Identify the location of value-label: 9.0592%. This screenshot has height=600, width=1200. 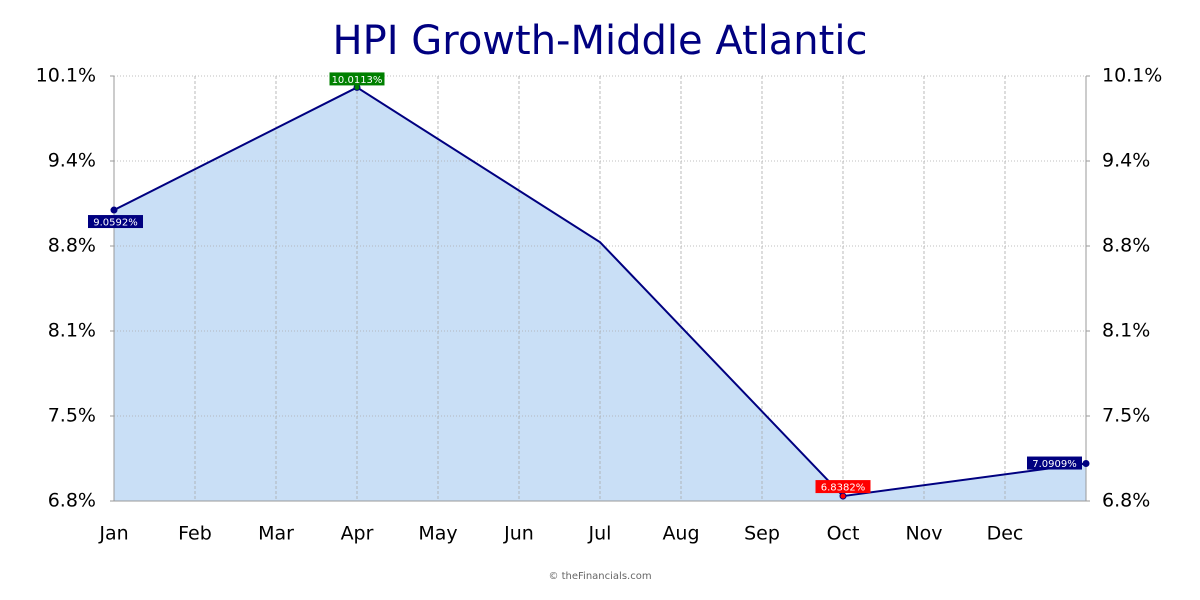
(115, 222).